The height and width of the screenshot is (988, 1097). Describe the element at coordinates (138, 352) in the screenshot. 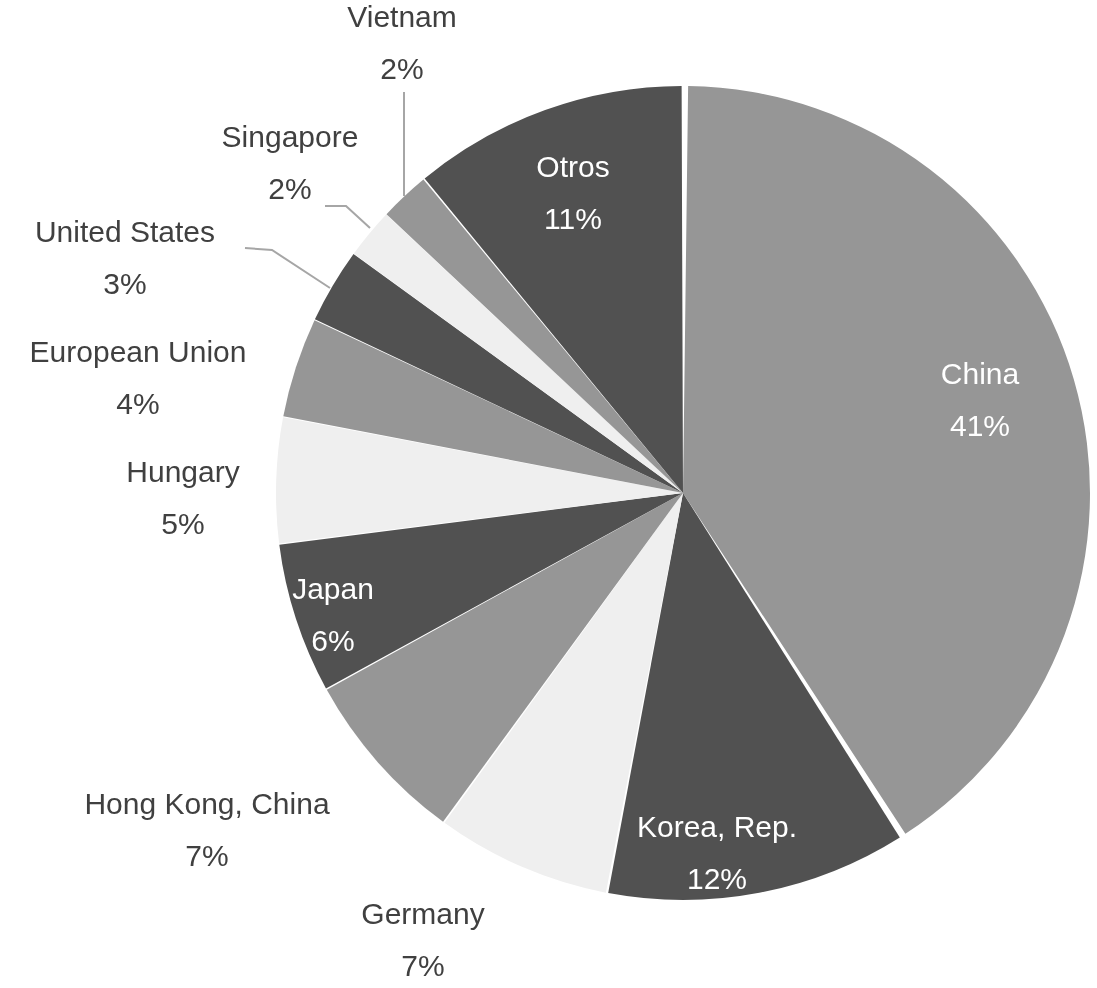

I see `slice-label: European Union` at that location.